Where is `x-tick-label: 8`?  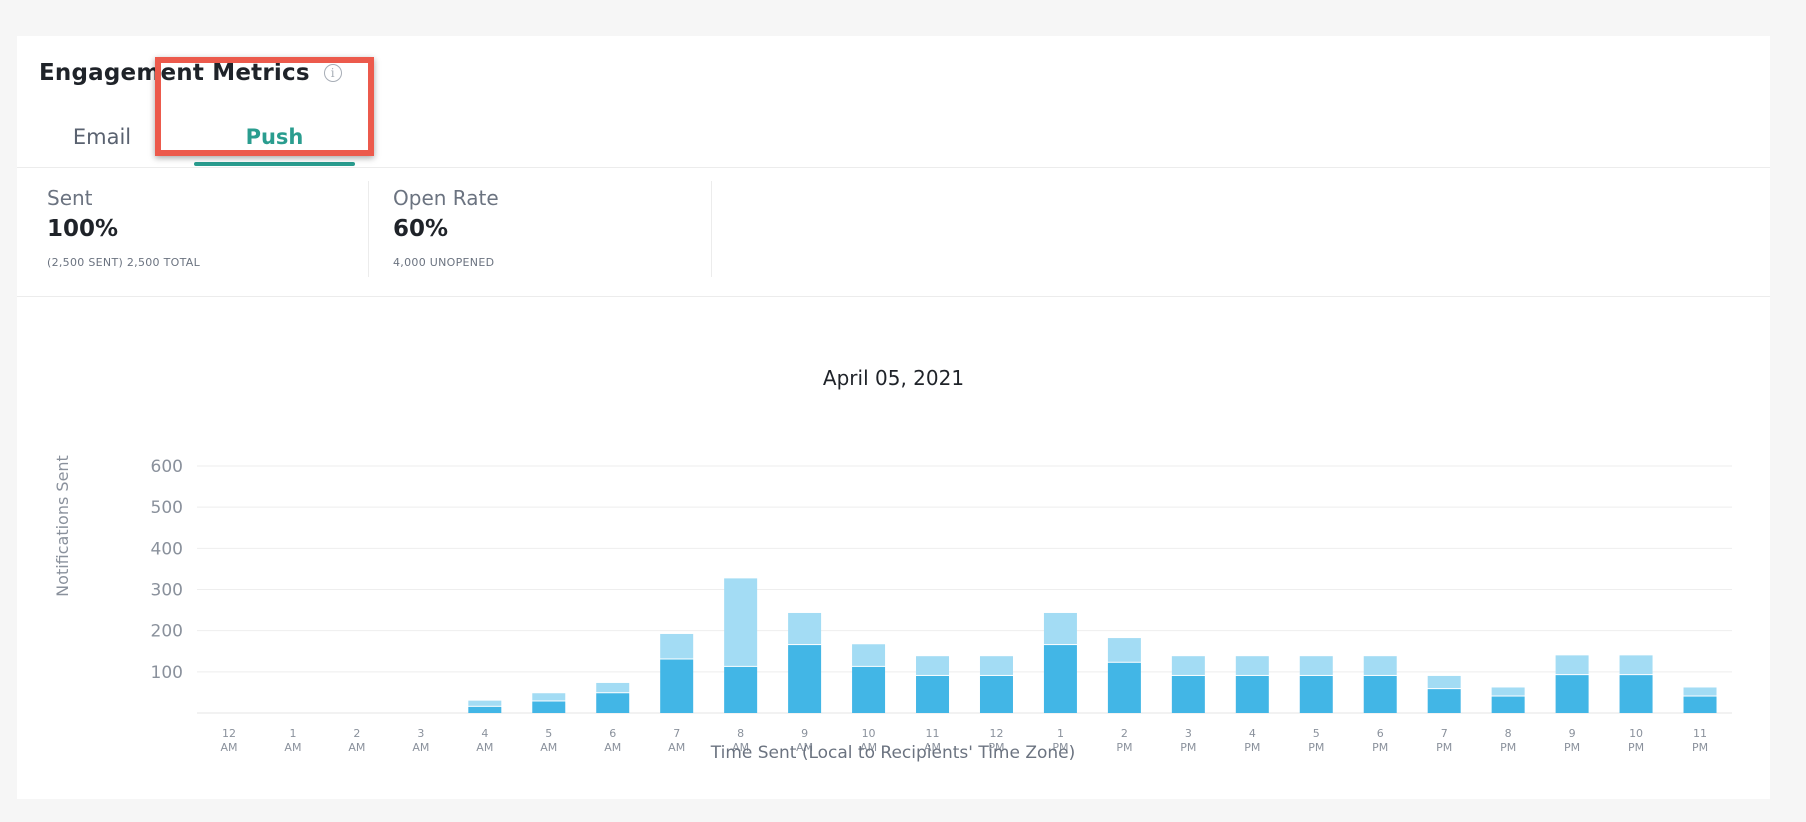
x-tick-label: 8 is located at coordinates (740, 733).